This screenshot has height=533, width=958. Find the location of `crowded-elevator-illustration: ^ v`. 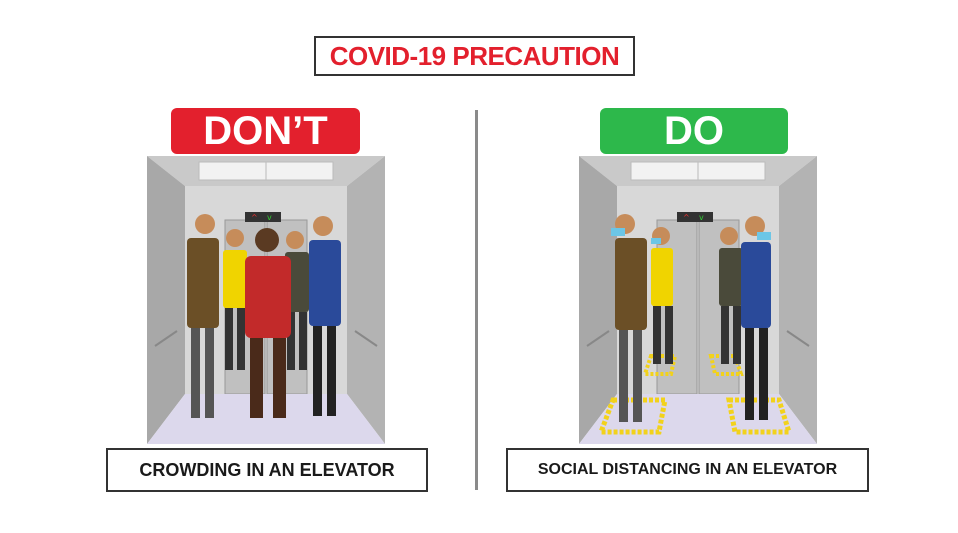

crowded-elevator-illustration: ^ v is located at coordinates (266, 300).